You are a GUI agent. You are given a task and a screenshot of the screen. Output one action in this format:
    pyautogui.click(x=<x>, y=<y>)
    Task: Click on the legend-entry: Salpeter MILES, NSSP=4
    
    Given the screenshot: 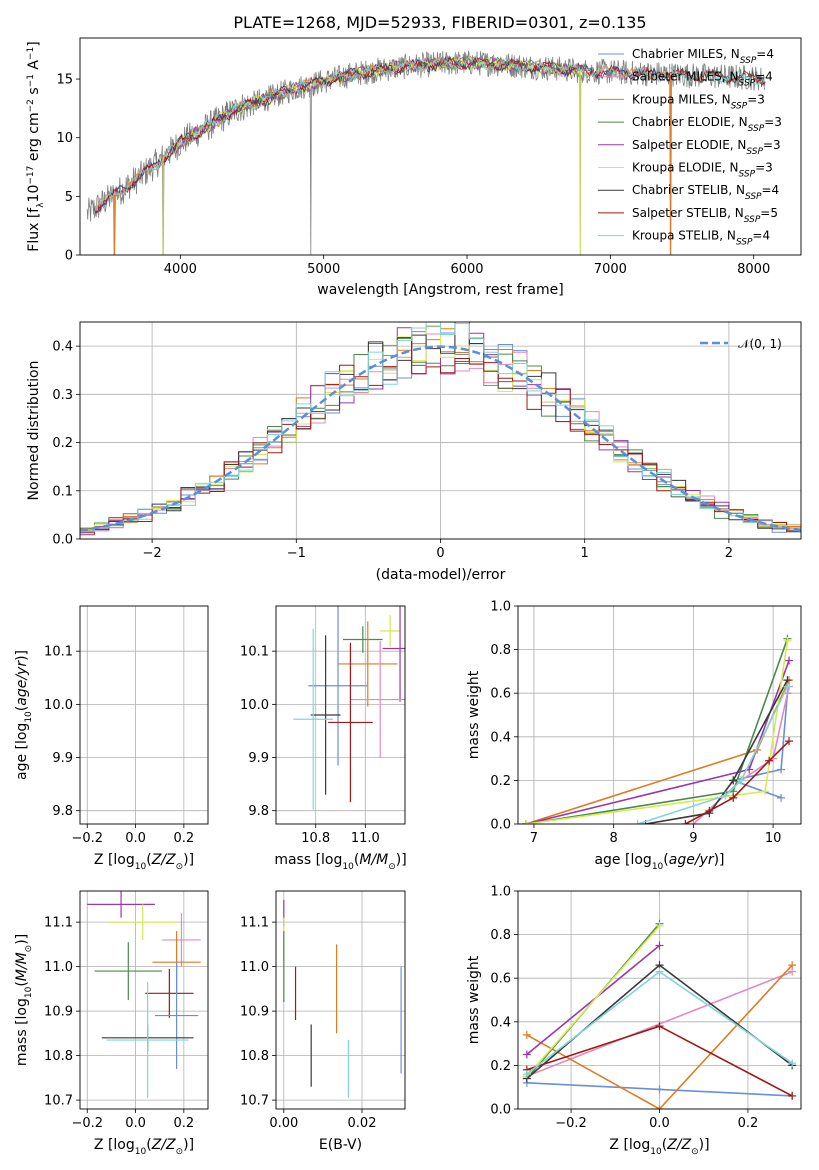 What is the action you would take?
    pyautogui.click(x=702, y=79)
    